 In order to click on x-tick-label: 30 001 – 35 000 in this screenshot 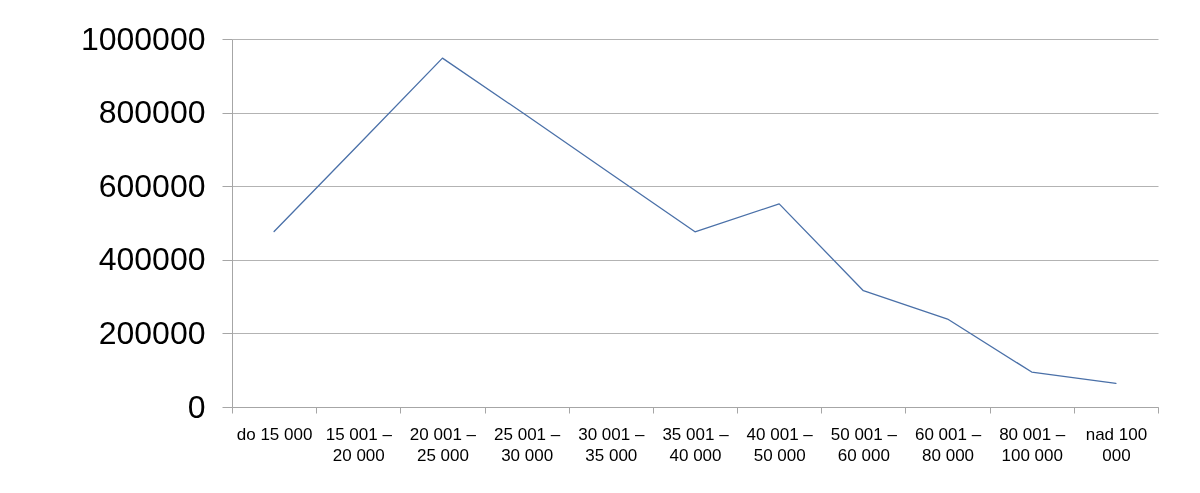, I will do `click(611, 444)`.